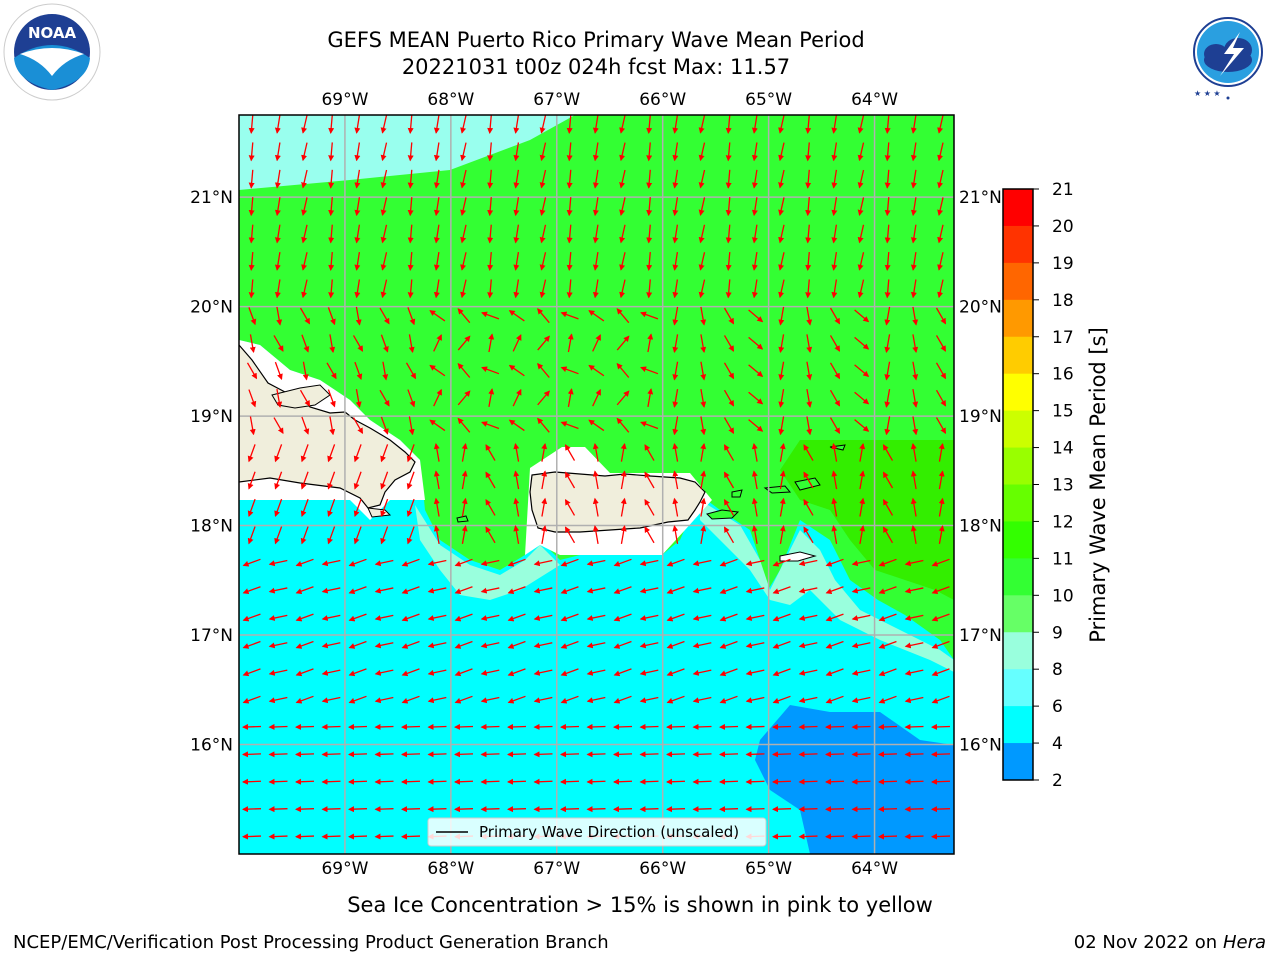 Image resolution: width=1280 pixels, height=960 pixels. I want to click on lon-tick-label-top: 66°W, so click(662, 100).